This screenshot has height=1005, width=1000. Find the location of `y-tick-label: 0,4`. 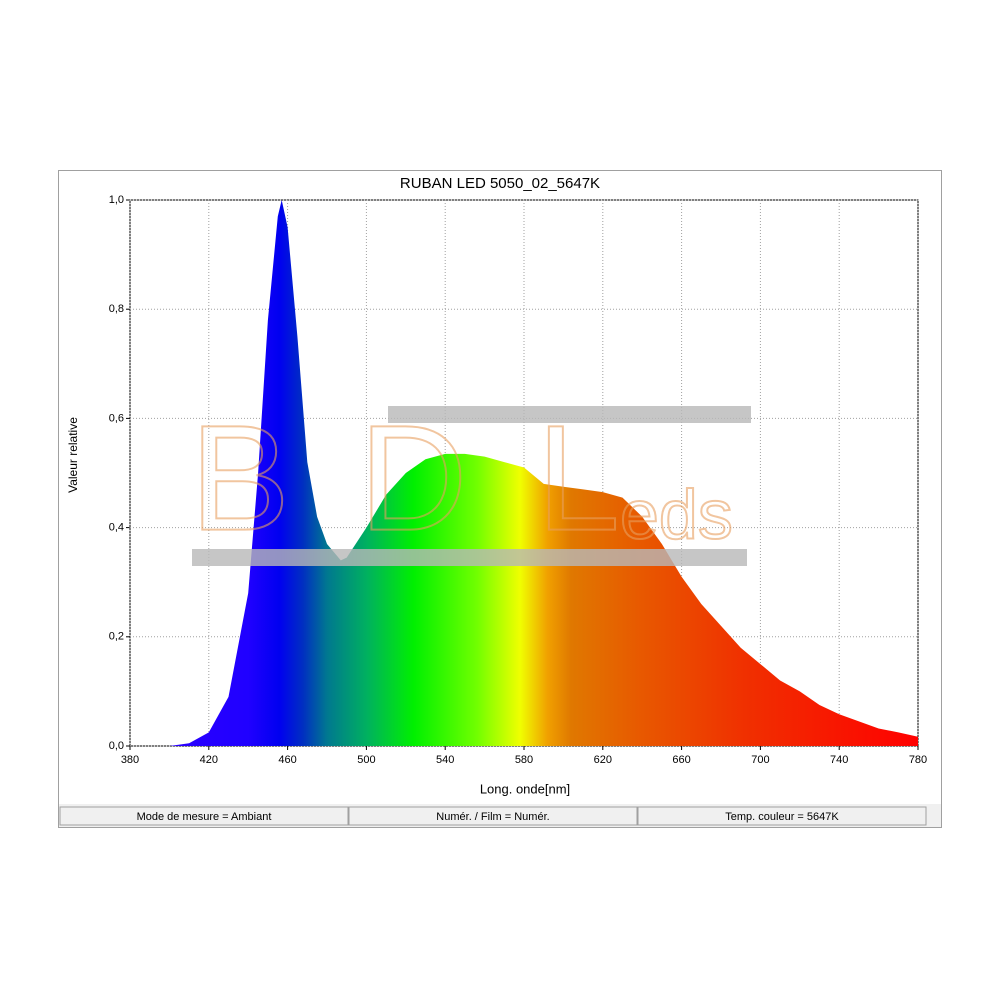

y-tick-label: 0,4 is located at coordinates (116, 528).